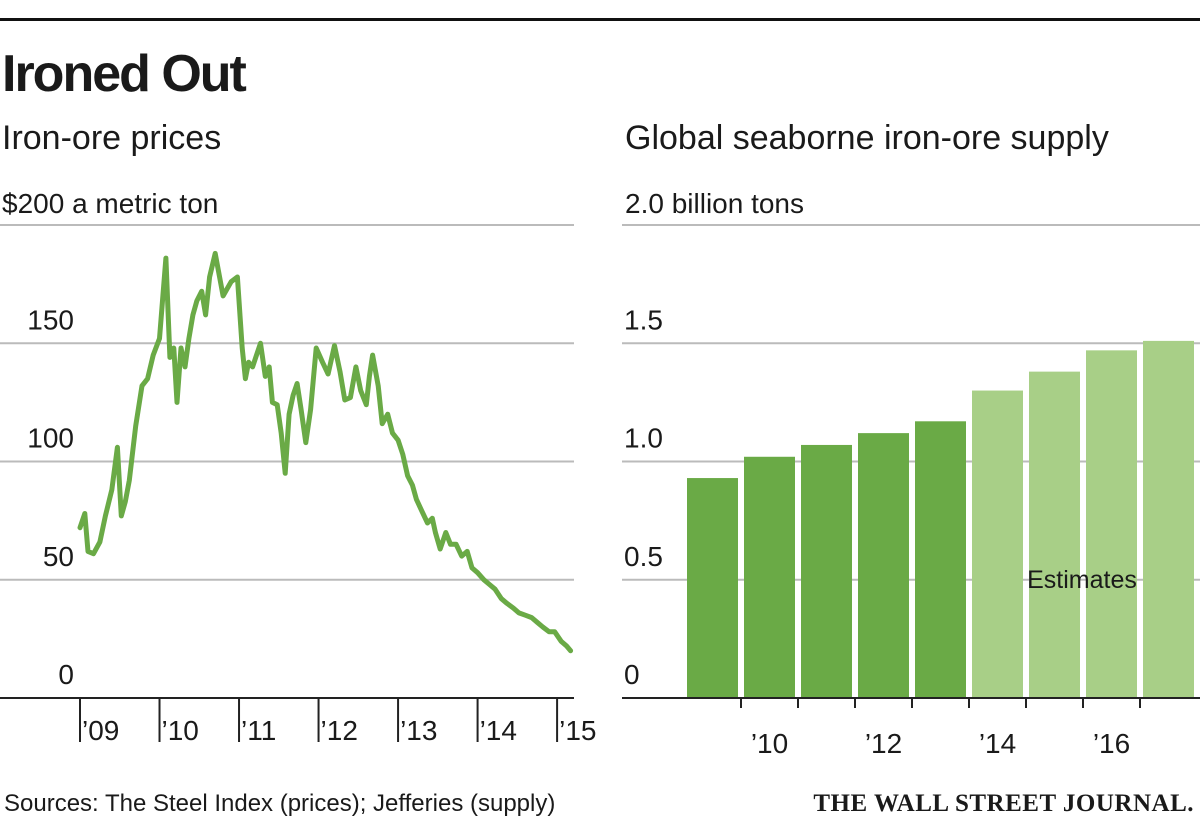 This screenshot has height=828, width=1200. Describe the element at coordinates (110, 203) in the screenshot. I see `price-unit-label: $200 a metric ton` at that location.